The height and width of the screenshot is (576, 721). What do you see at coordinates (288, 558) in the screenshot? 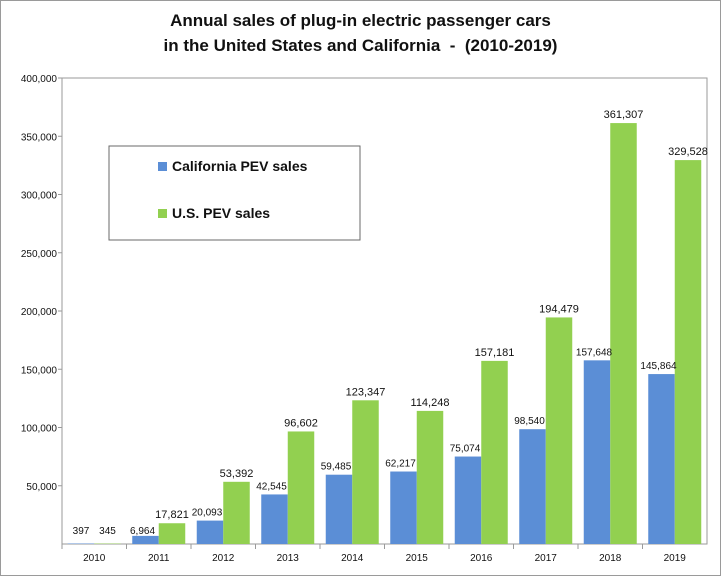
I see `x-tick-label: 2013` at bounding box center [288, 558].